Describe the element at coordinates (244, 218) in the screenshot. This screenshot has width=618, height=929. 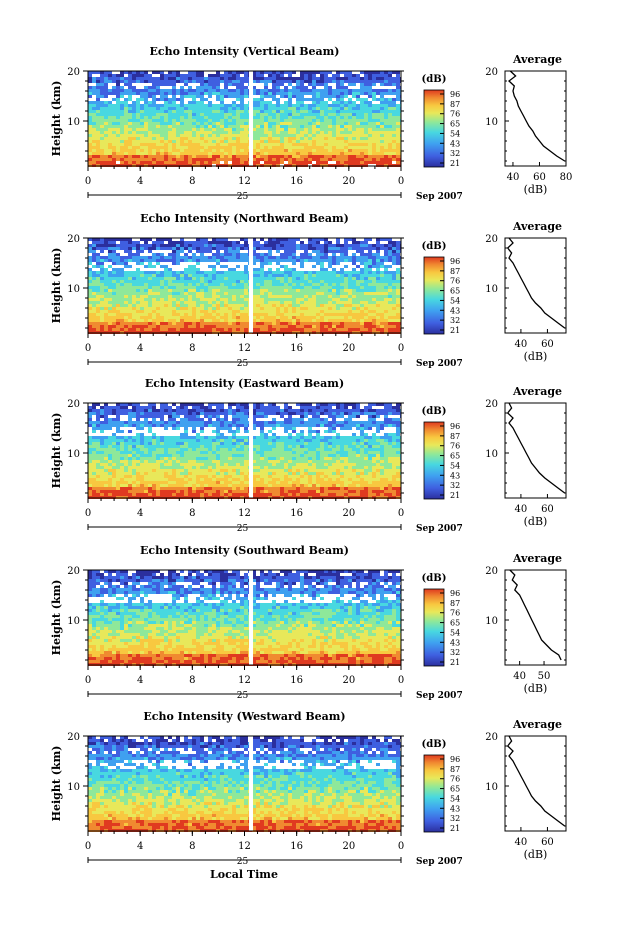
I see `panel-title: Echo Intensity (Northward Beam)` at that location.